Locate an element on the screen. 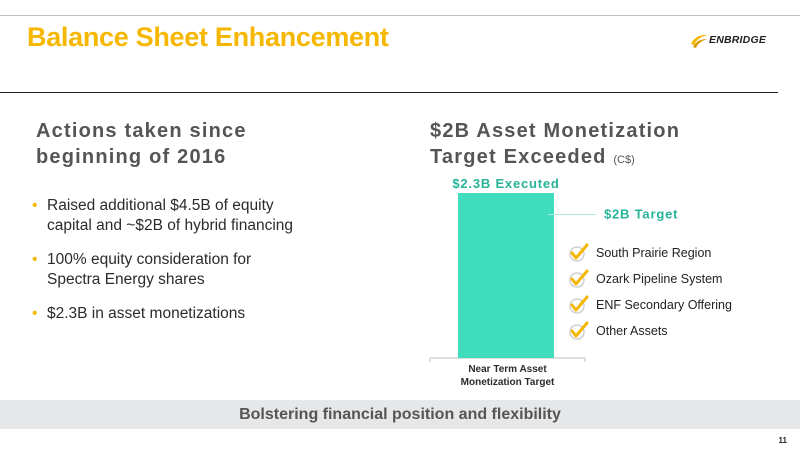 The width and height of the screenshot is (800, 450). right-heading-line-2: Target Exceeded (C$) is located at coordinates (555, 158).